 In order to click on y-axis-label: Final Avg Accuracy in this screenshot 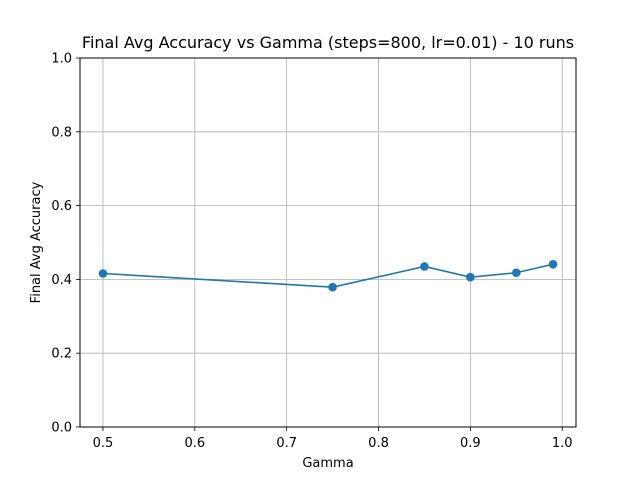, I will do `click(36, 242)`.